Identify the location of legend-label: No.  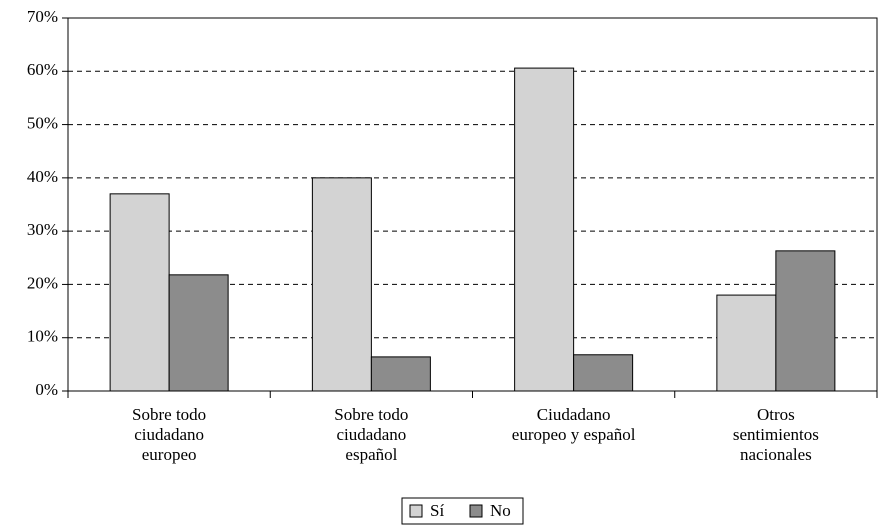
(500, 510).